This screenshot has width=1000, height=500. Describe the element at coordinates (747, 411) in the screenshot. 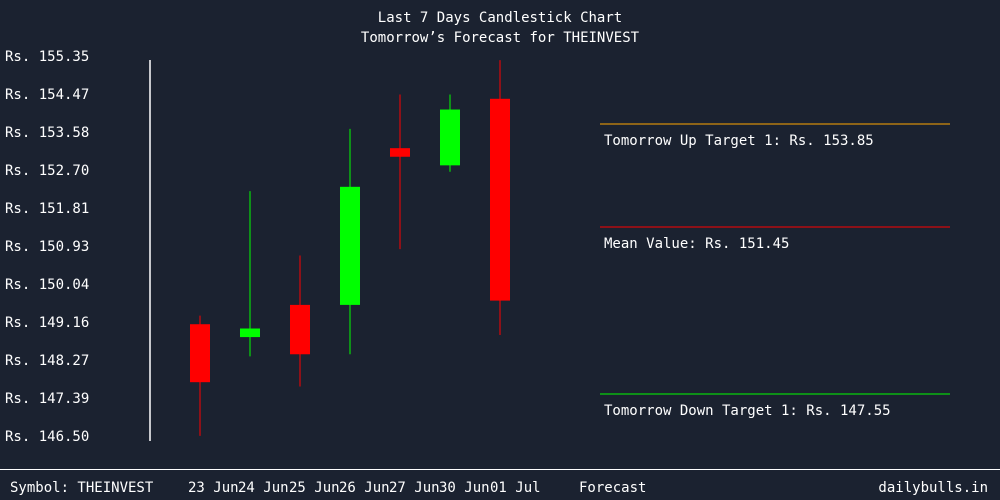

I see `down-target-label: Tomorrow Down Target 1: Rs. 147.55` at that location.